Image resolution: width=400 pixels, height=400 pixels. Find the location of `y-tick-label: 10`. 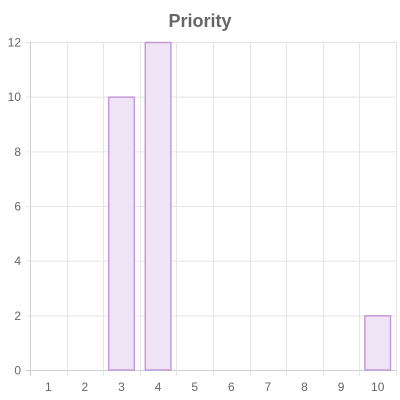

y-tick-label: 10 is located at coordinates (15, 97).